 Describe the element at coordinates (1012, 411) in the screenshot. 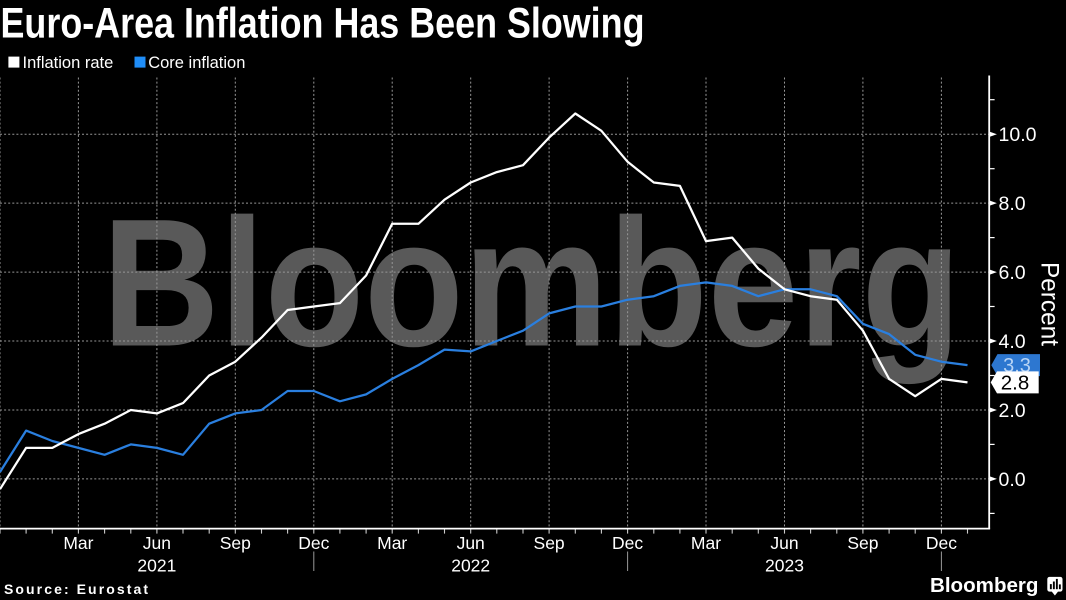

I see `svg-text: 2.0` at that location.